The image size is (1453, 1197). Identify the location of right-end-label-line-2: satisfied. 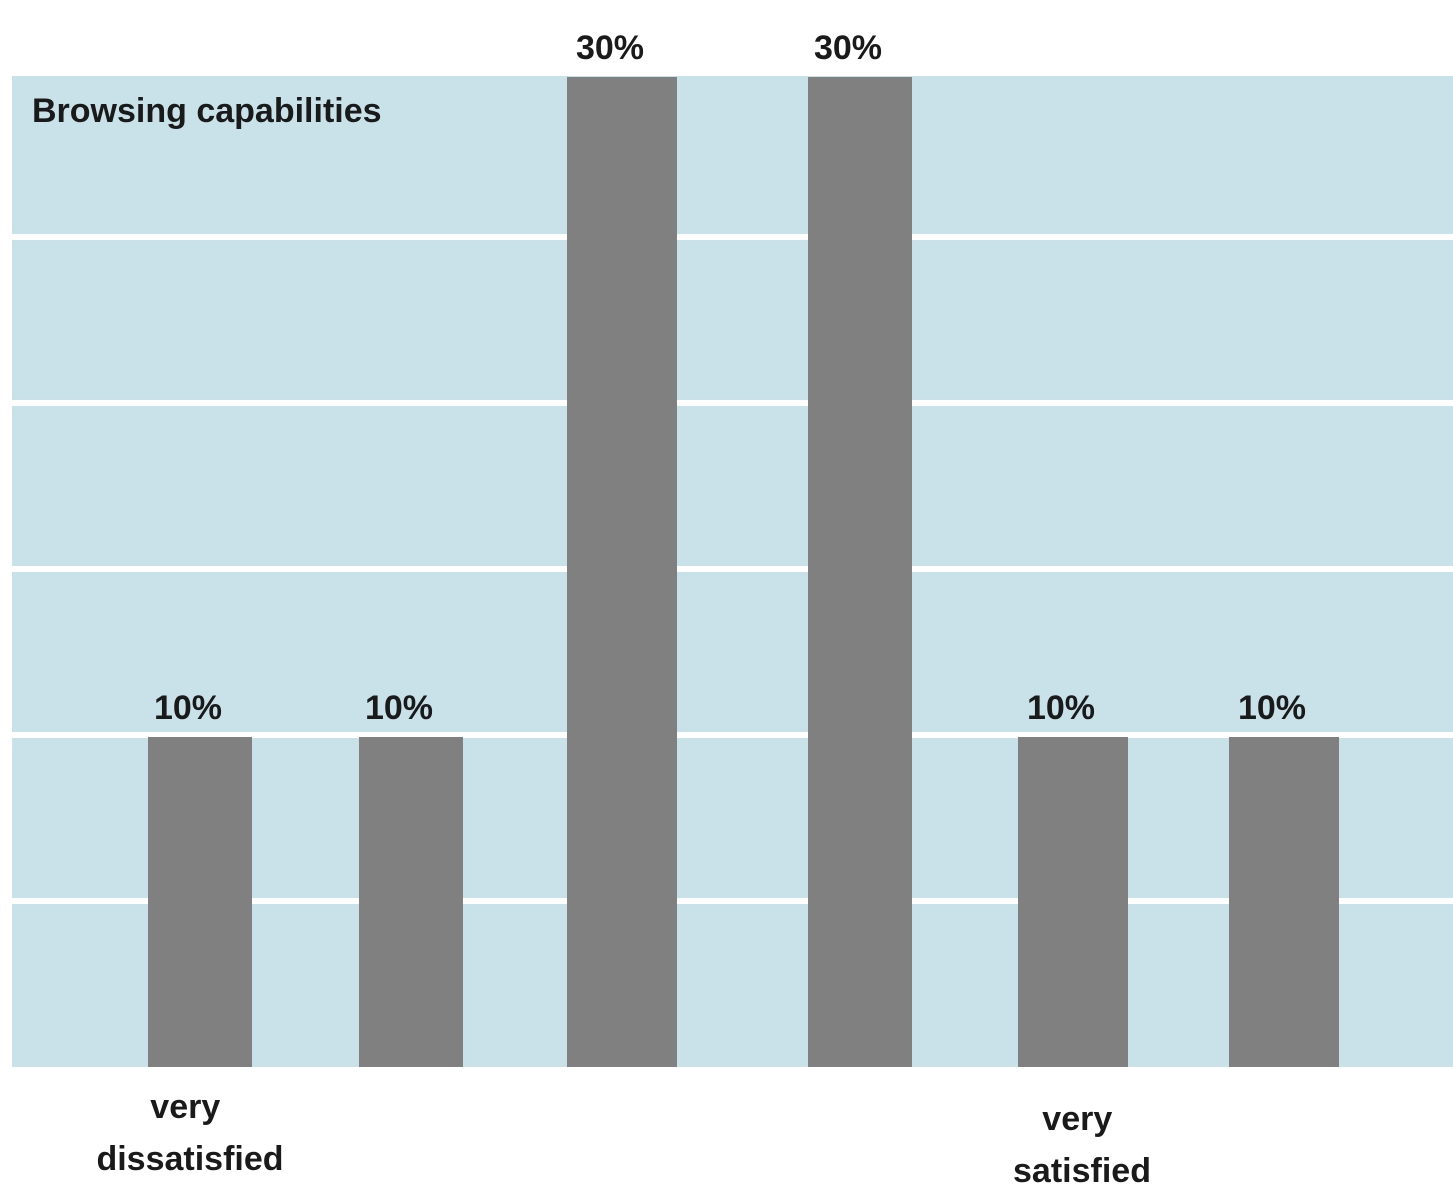
(1082, 1171).